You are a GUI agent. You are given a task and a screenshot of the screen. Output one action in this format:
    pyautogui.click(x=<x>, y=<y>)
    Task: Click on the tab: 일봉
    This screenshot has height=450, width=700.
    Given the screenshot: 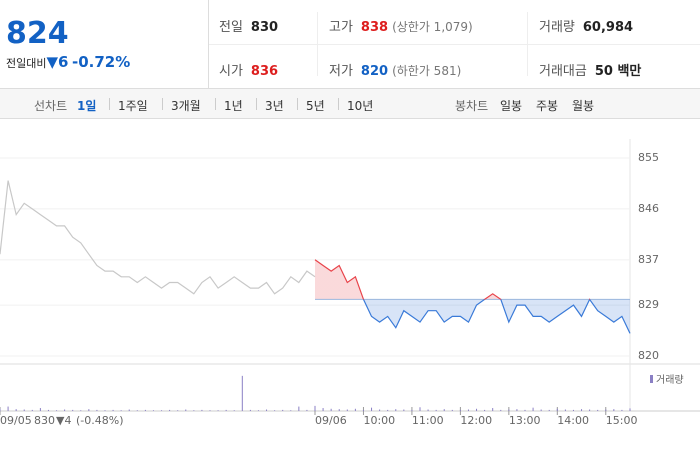 What is the action you would take?
    pyautogui.click(x=511, y=106)
    